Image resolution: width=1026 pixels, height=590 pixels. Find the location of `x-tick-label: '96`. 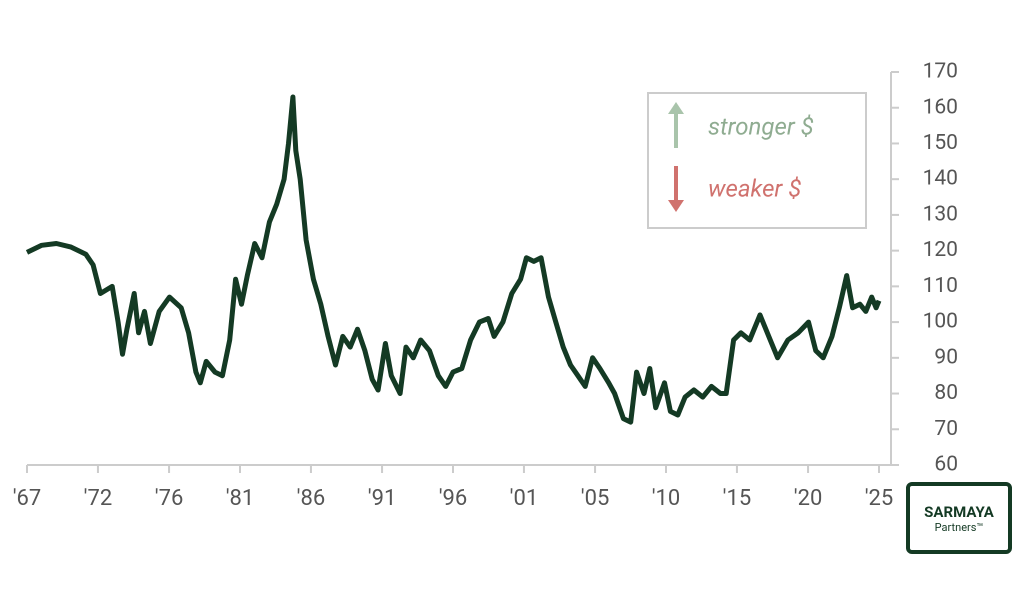

x-tick-label: '96 is located at coordinates (453, 498).